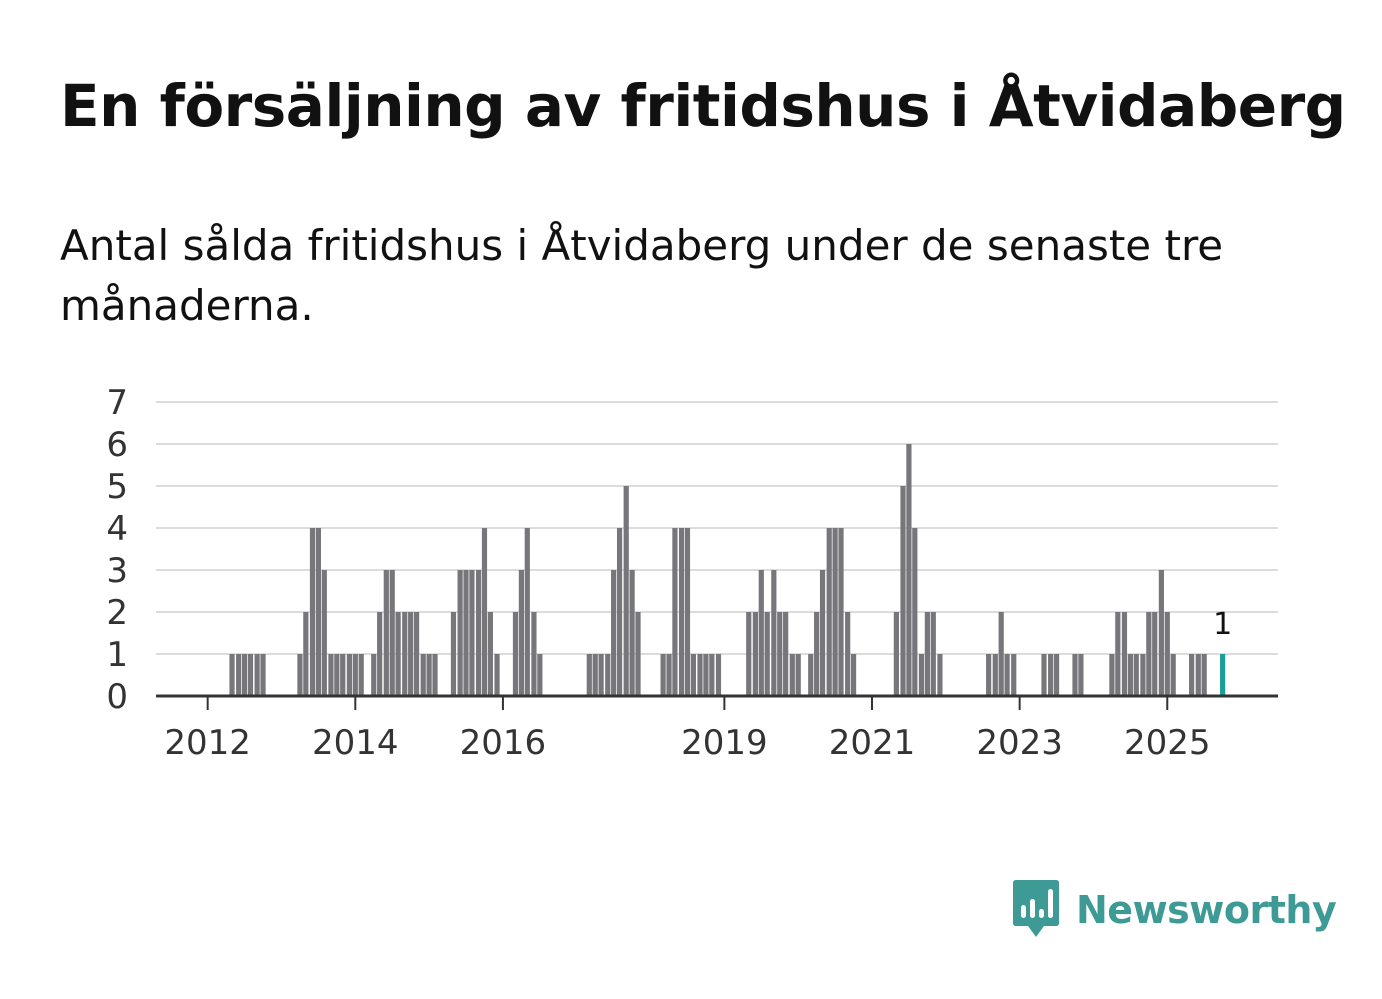 Image resolution: width=1382 pixels, height=999 pixels. What do you see at coordinates (1222, 624) in the screenshot?
I see `data-label: 1` at bounding box center [1222, 624].